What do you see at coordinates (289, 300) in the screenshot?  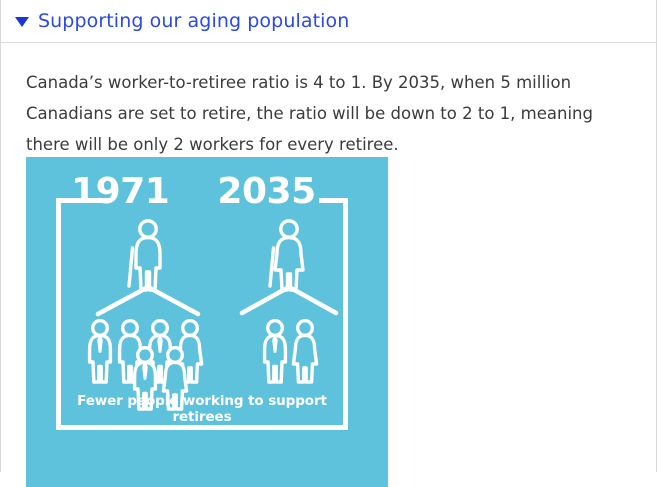 I see `chevron-up-2035-icon` at bounding box center [289, 300].